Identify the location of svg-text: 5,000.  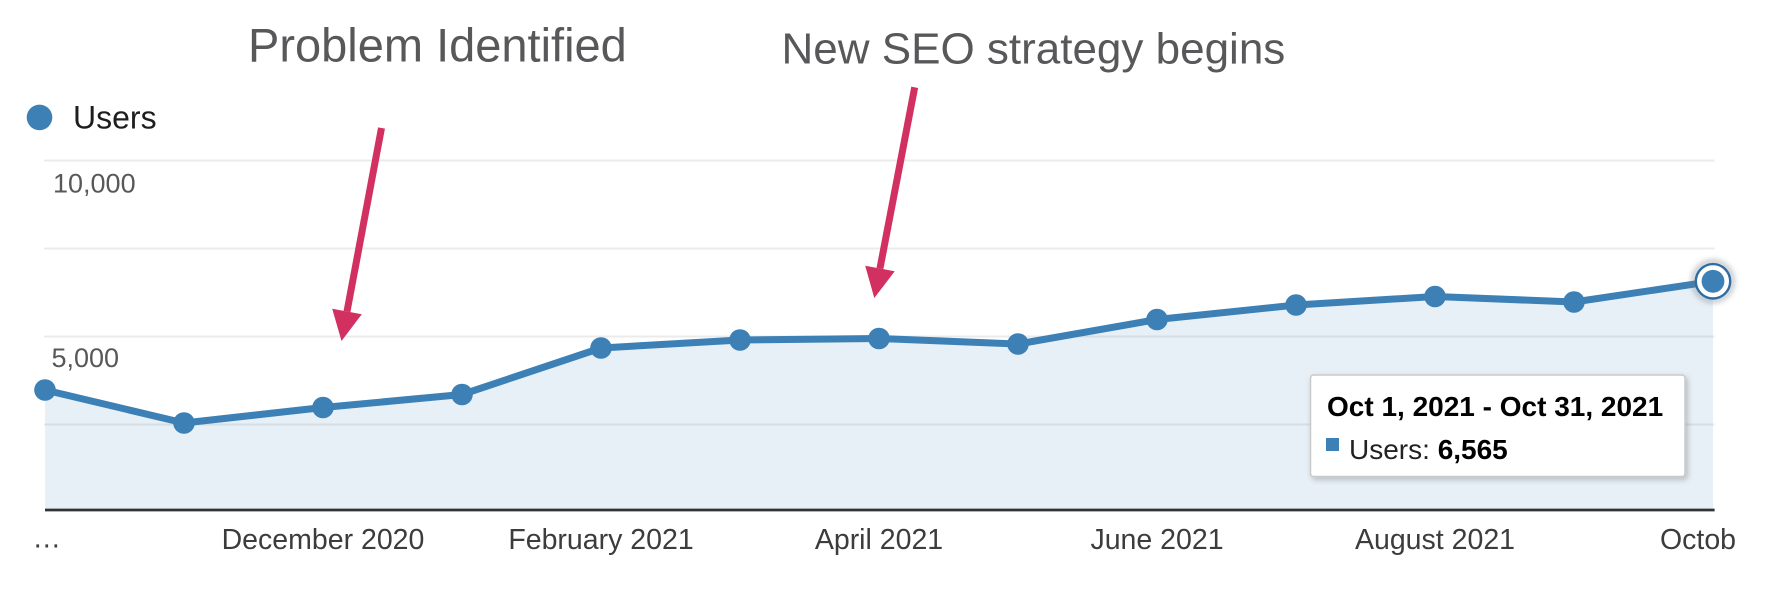
(86, 358).